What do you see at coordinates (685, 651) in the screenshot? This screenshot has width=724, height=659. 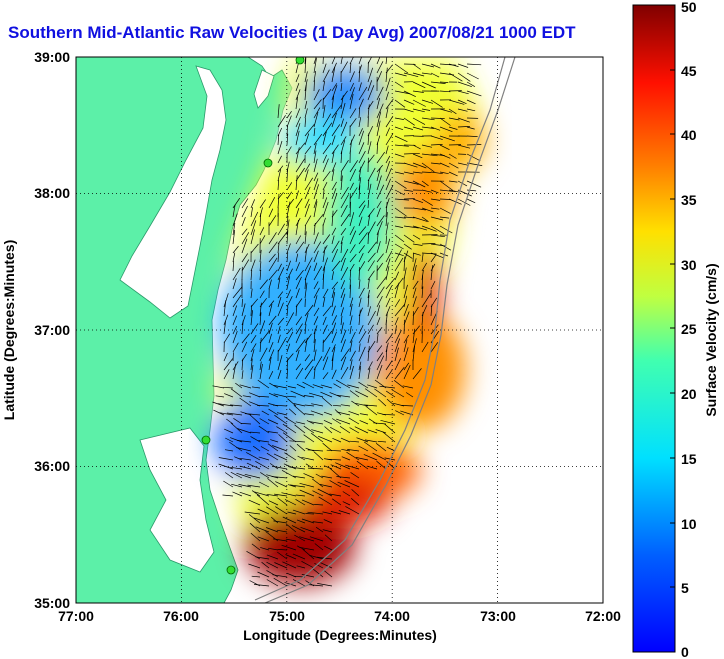 I see `colorbar-tick-label: 0` at bounding box center [685, 651].